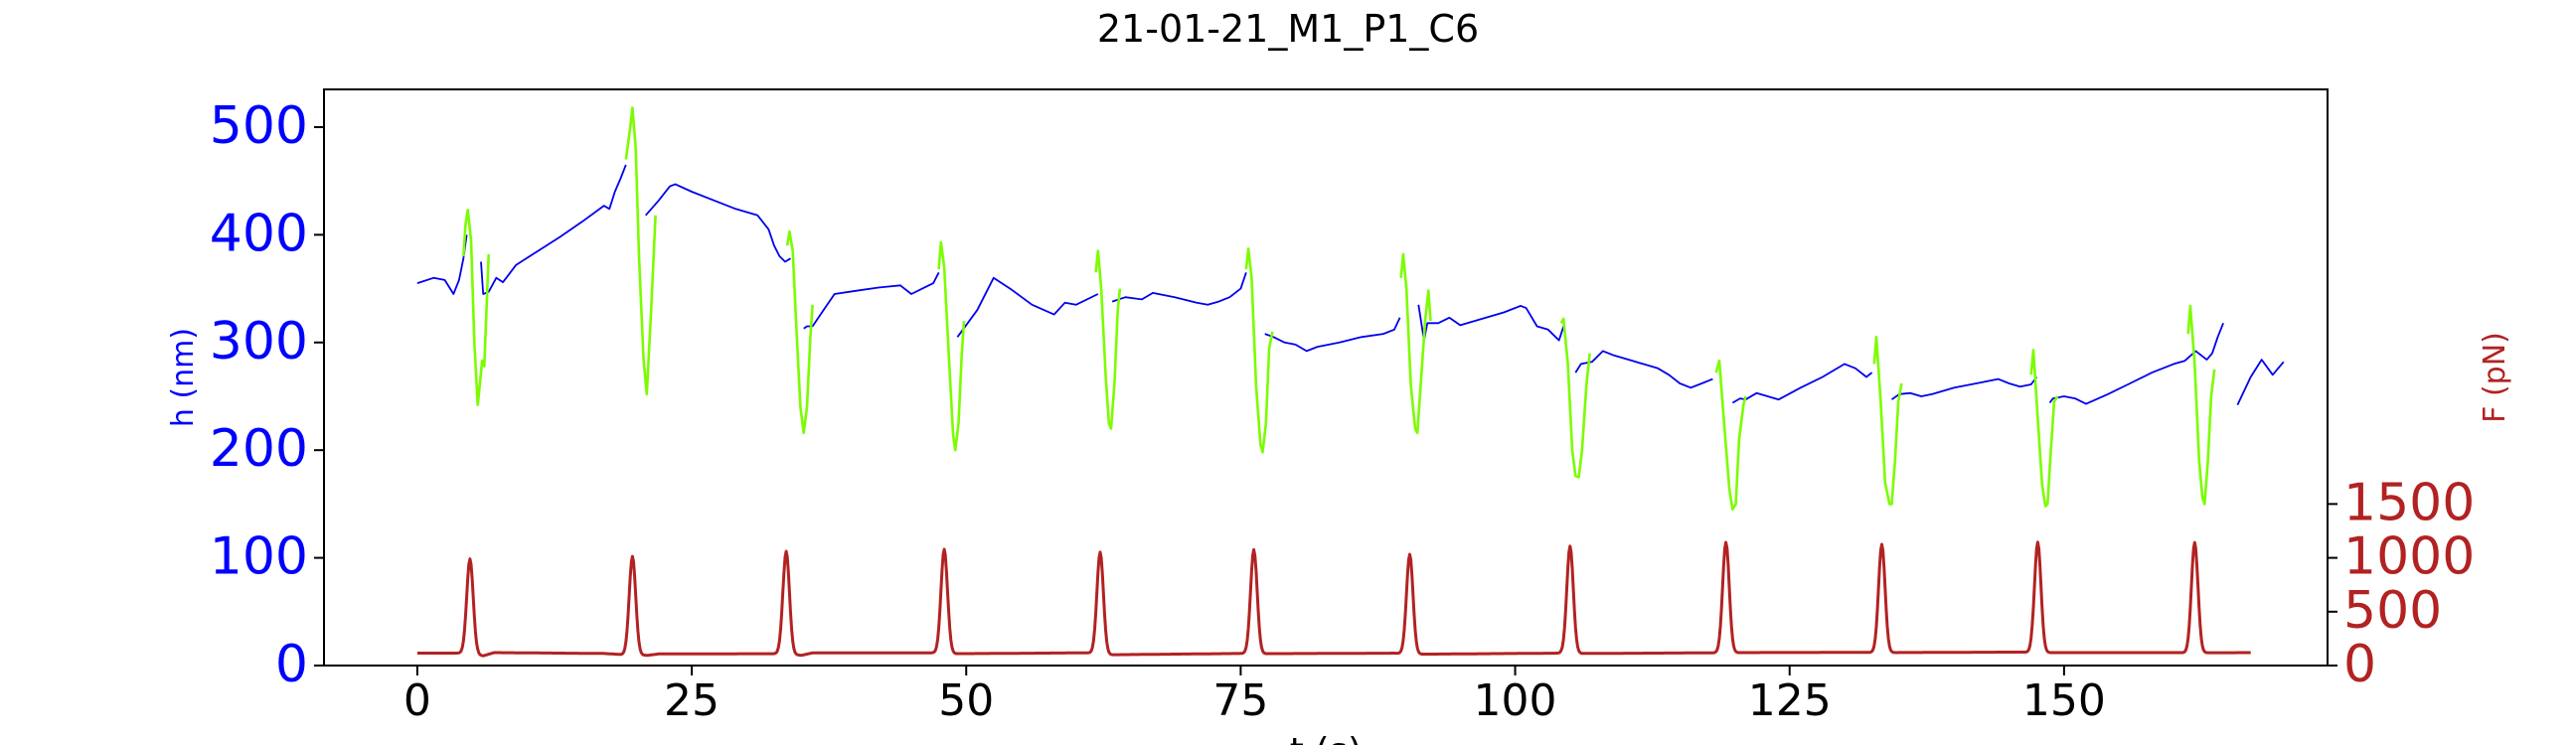 The height and width of the screenshot is (745, 2576). Describe the element at coordinates (1288, 29) in the screenshot. I see `chart-title: 21-01-21_M1_P1_C6` at that location.